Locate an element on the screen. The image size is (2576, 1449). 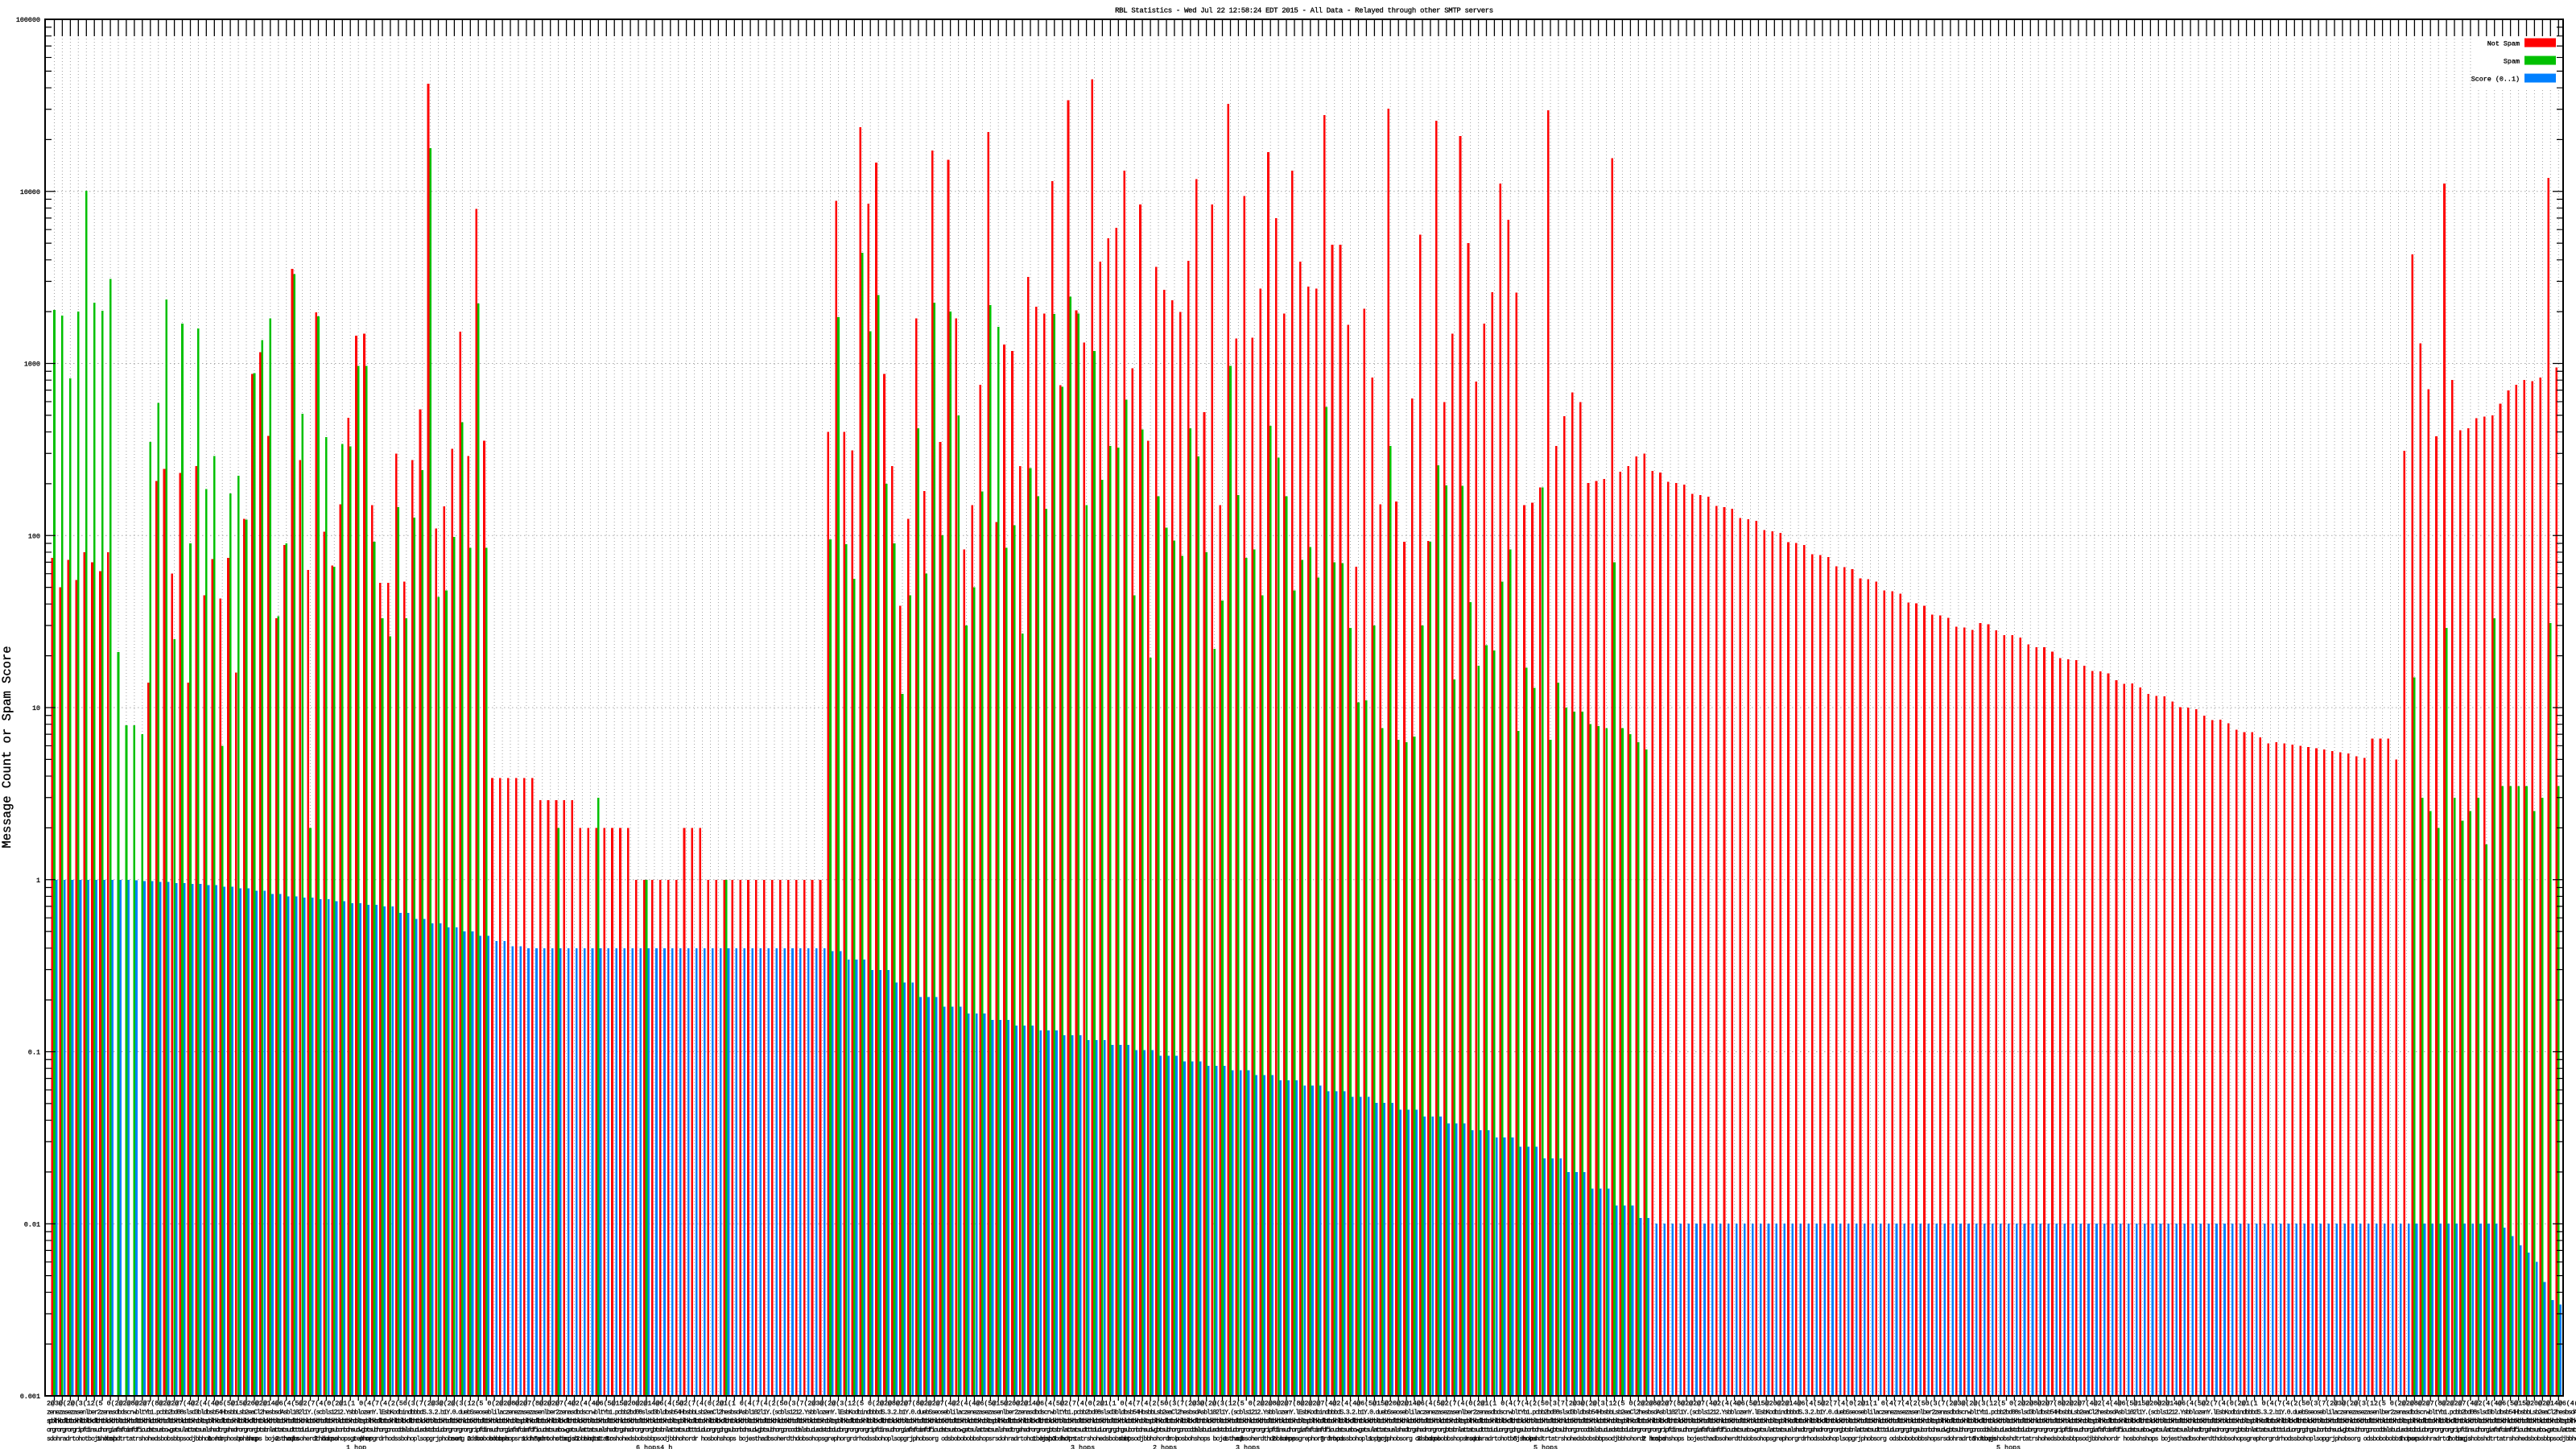
svg-text: 1 h5pho is located at coordinates (536, 1439).